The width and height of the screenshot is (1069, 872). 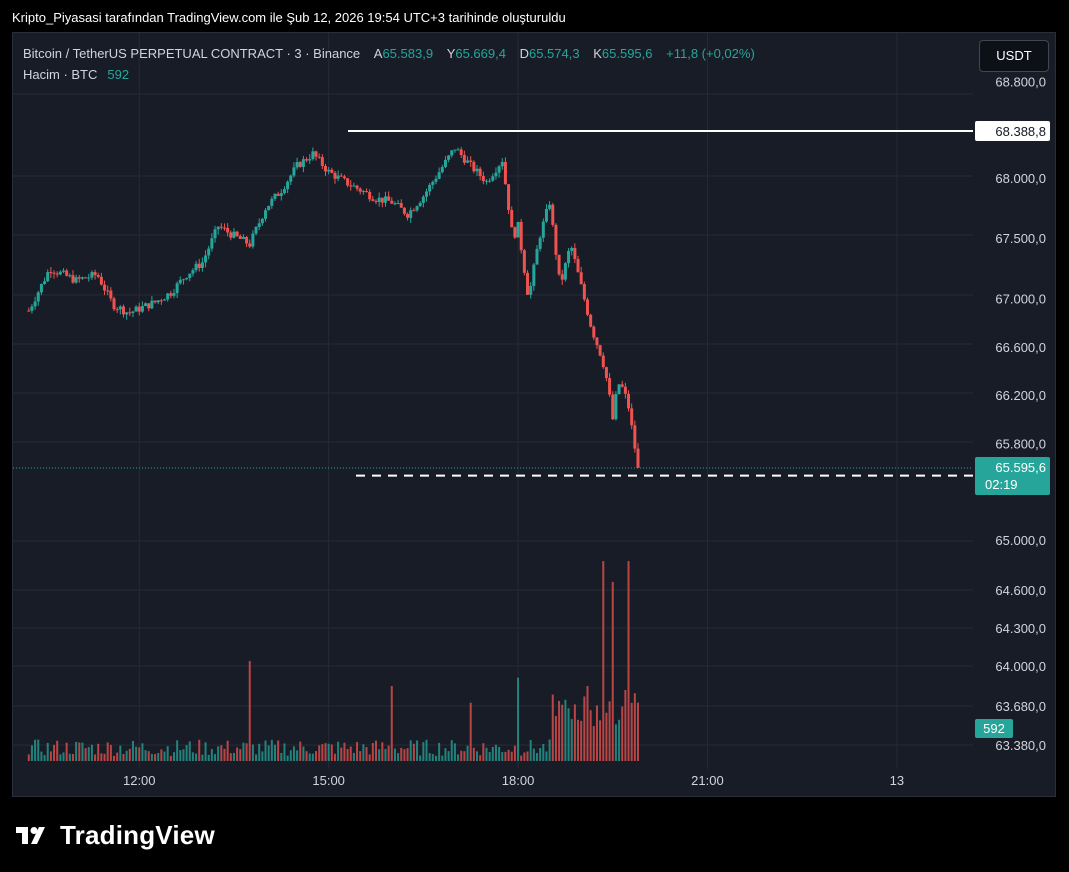 What do you see at coordinates (518, 780) in the screenshot?
I see `x-axis-tick-label: 18:00` at bounding box center [518, 780].